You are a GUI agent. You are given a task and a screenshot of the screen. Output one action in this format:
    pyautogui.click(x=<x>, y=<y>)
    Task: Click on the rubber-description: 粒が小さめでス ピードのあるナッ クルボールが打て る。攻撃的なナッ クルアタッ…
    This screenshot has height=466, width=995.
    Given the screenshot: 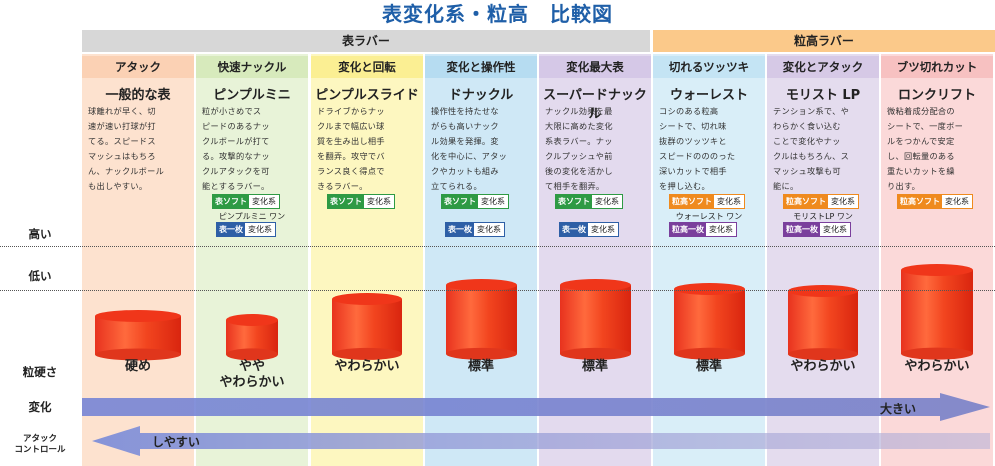 What is the action you would take?
    pyautogui.click(x=236, y=148)
    